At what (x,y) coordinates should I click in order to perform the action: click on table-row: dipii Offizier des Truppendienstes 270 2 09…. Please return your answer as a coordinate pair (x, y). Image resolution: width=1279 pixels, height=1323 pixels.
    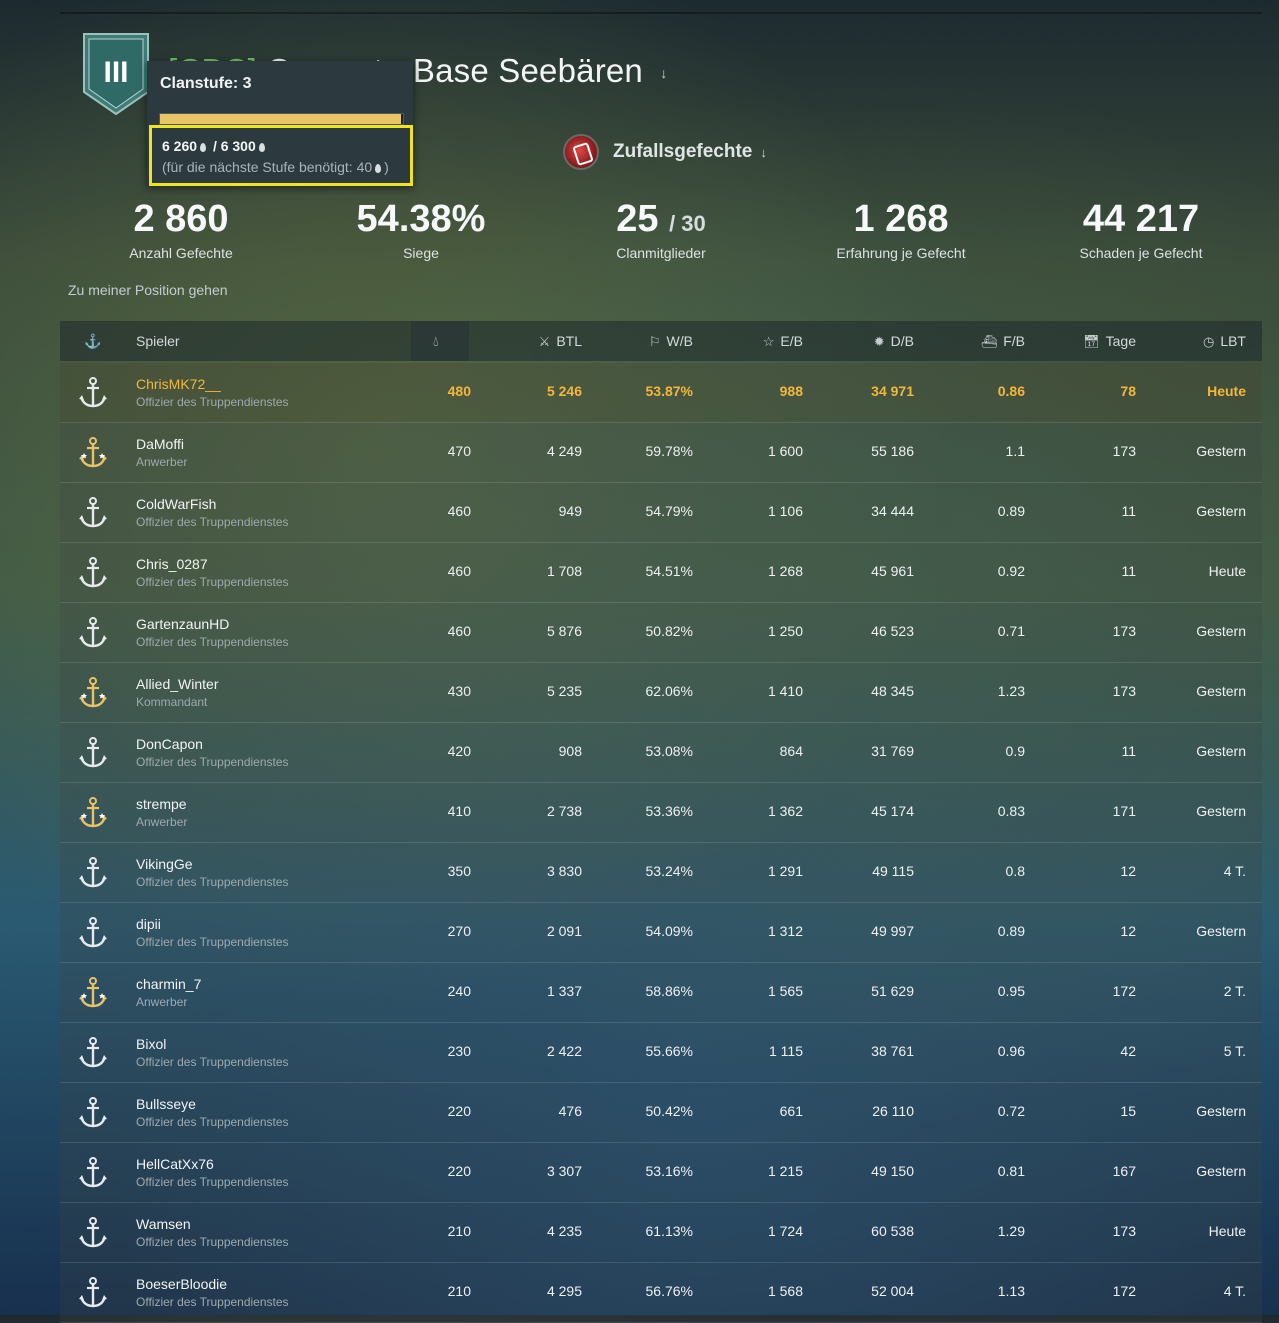
    Looking at the image, I should click on (661, 933).